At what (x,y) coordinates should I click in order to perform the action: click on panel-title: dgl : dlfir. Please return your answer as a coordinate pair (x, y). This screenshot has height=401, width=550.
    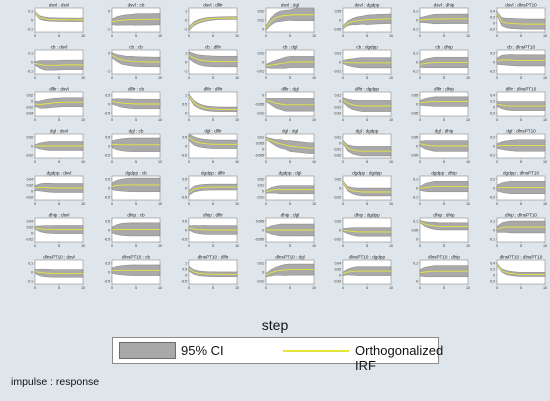
    Looking at the image, I should click on (213, 131).